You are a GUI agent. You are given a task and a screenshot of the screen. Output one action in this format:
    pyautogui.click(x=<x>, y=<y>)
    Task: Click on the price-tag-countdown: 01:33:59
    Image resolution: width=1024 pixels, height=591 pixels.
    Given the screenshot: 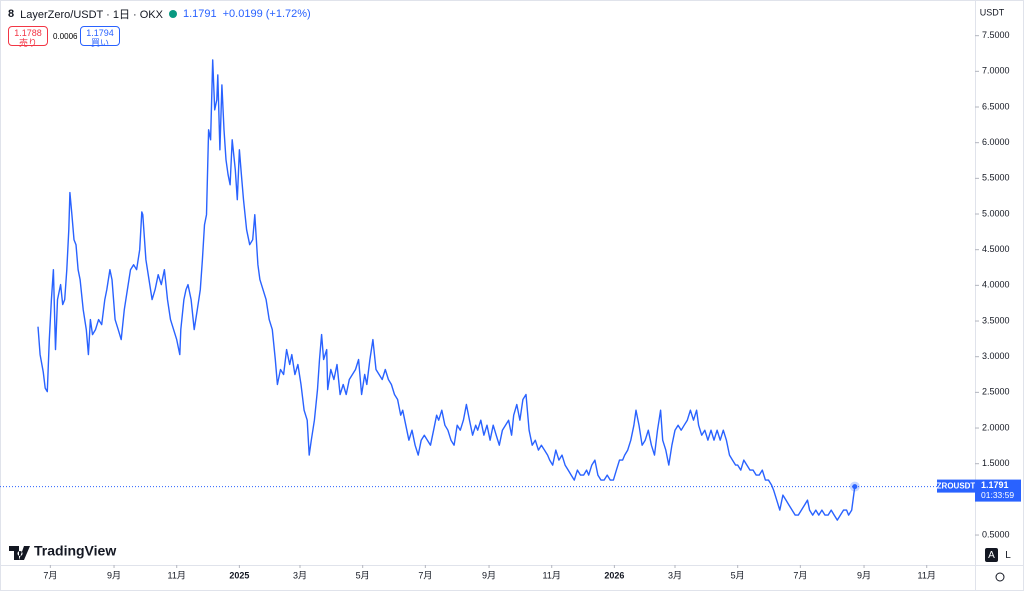 What is the action you would take?
    pyautogui.click(x=997, y=495)
    